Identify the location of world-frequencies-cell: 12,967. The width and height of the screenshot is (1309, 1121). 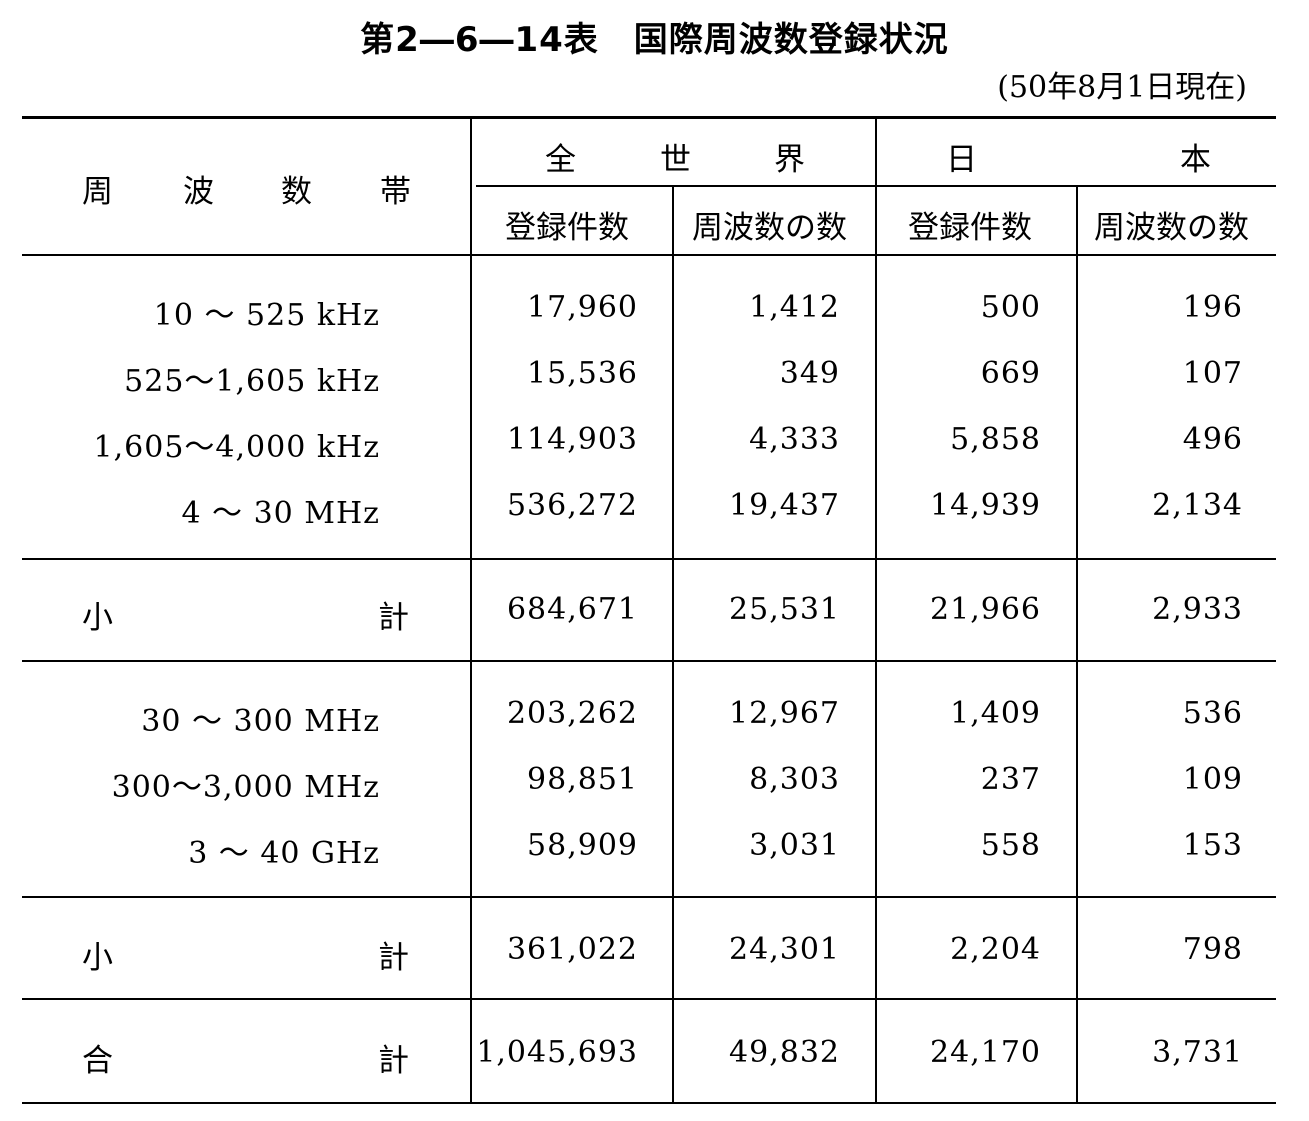
(784, 713).